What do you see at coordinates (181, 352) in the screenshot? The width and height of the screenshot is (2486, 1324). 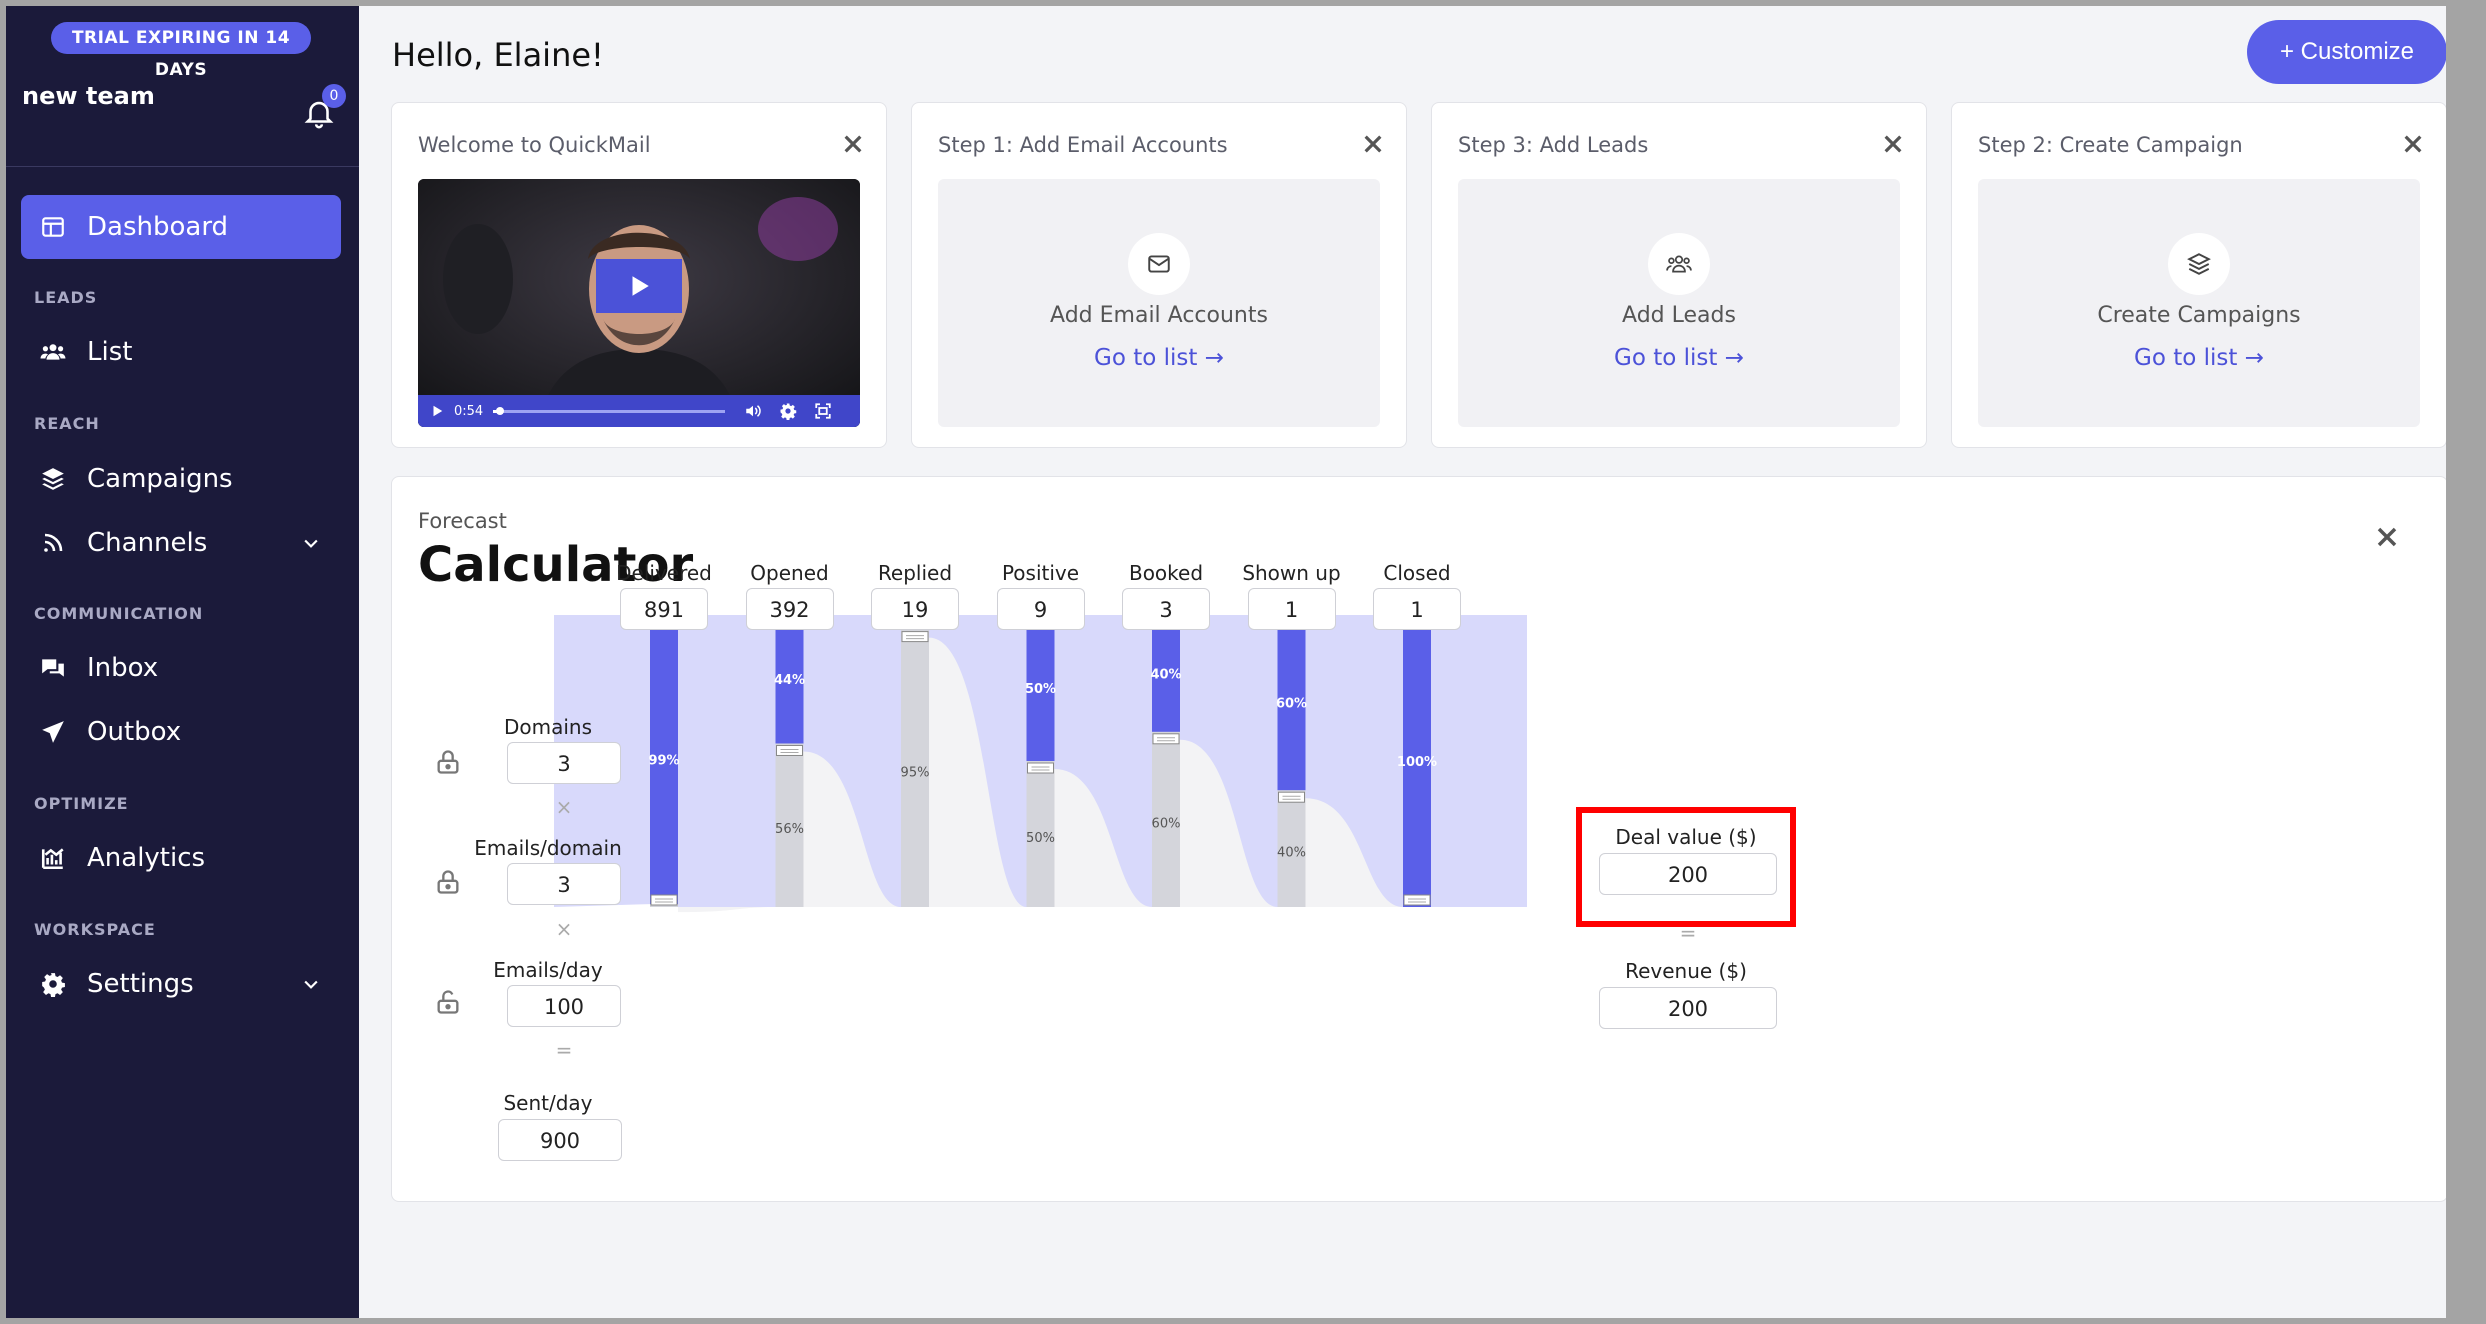 I see `sidebar-item-list: List` at bounding box center [181, 352].